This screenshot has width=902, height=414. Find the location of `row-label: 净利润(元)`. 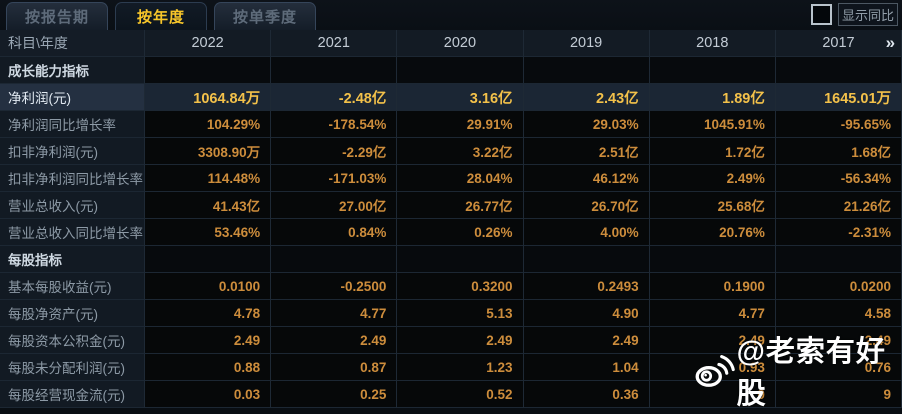

row-label: 净利润(元) is located at coordinates (72, 97).